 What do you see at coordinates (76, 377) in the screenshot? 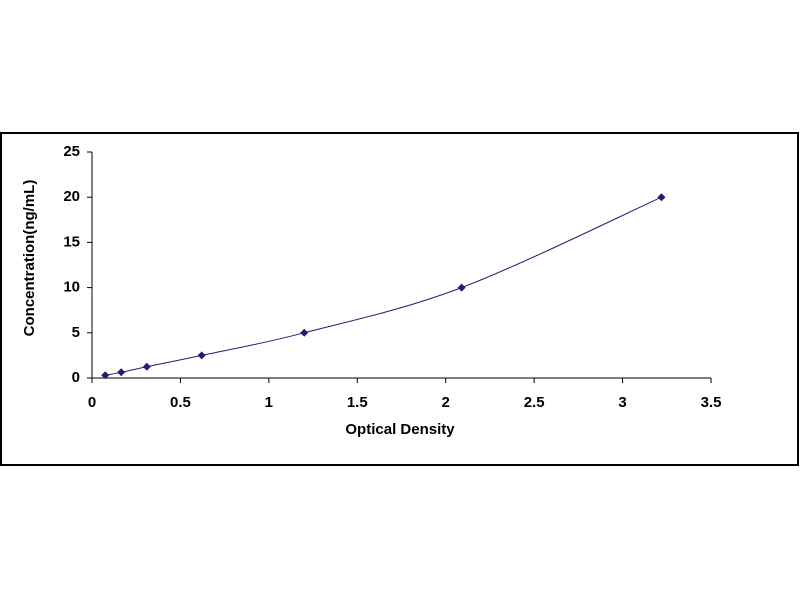
I see `y-tick-label: 0` at bounding box center [76, 377].